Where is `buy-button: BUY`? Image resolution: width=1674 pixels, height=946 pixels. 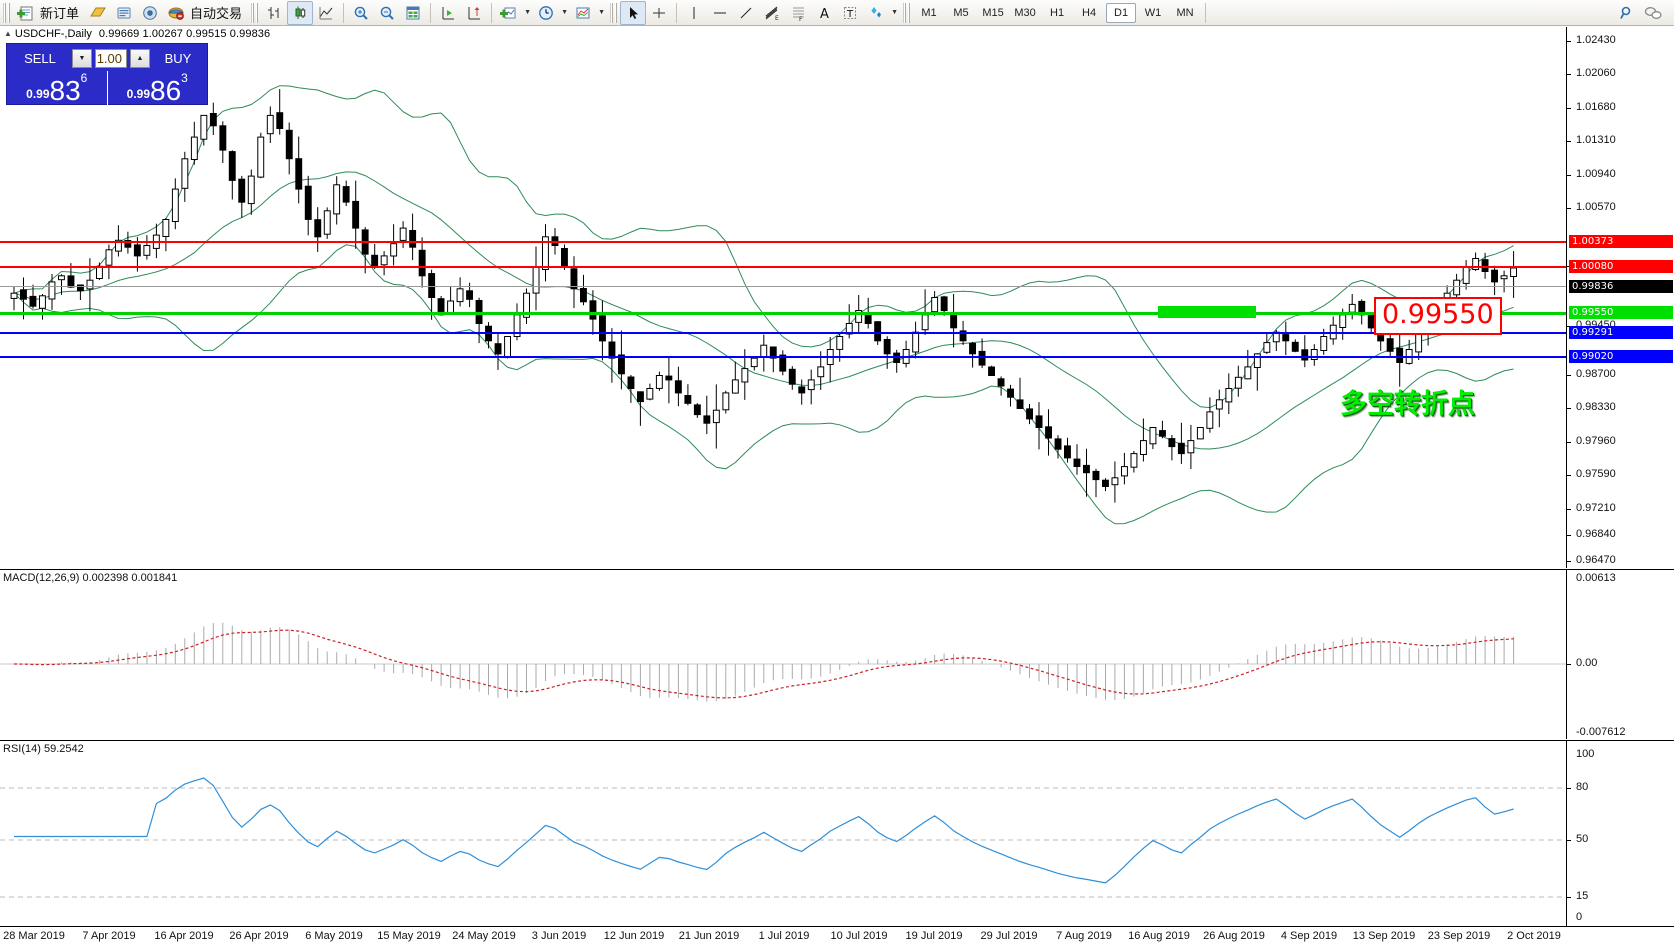
buy-button: BUY is located at coordinates (178, 58).